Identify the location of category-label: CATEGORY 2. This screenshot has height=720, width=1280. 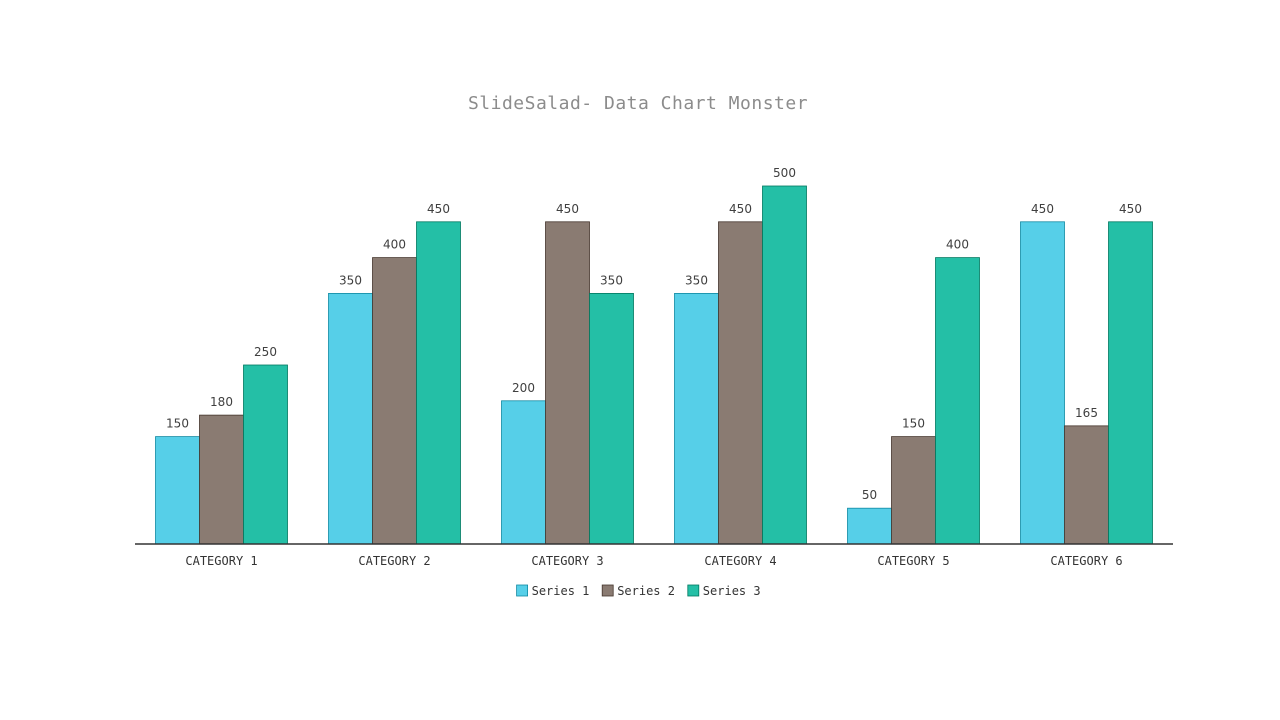
(394, 561).